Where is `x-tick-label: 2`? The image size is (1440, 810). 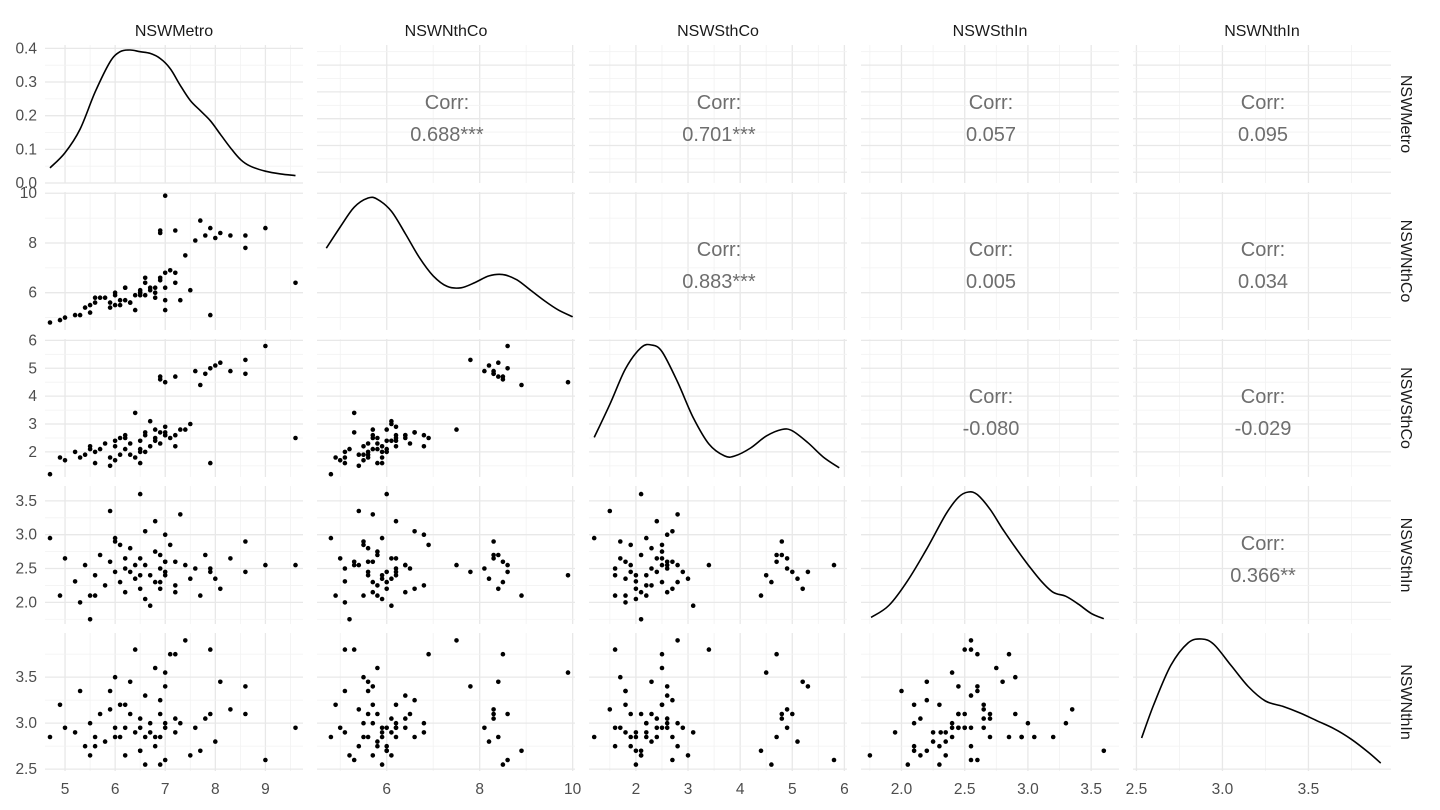
x-tick-label: 2 is located at coordinates (636, 789).